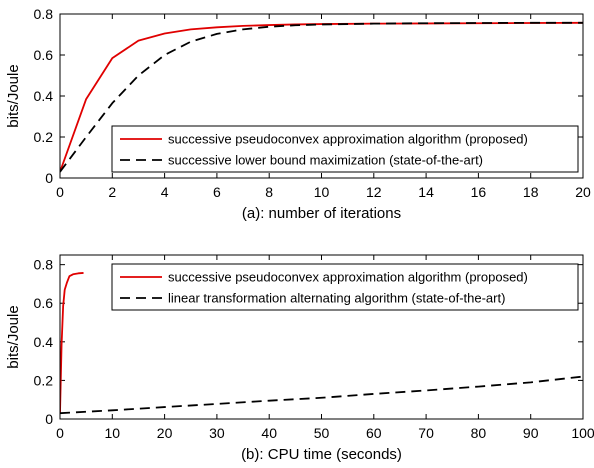 This screenshot has width=594, height=468. Describe the element at coordinates (321, 454) in the screenshot. I see `plot-b-x-axis-label: (b): CPU time (seconds)` at that location.